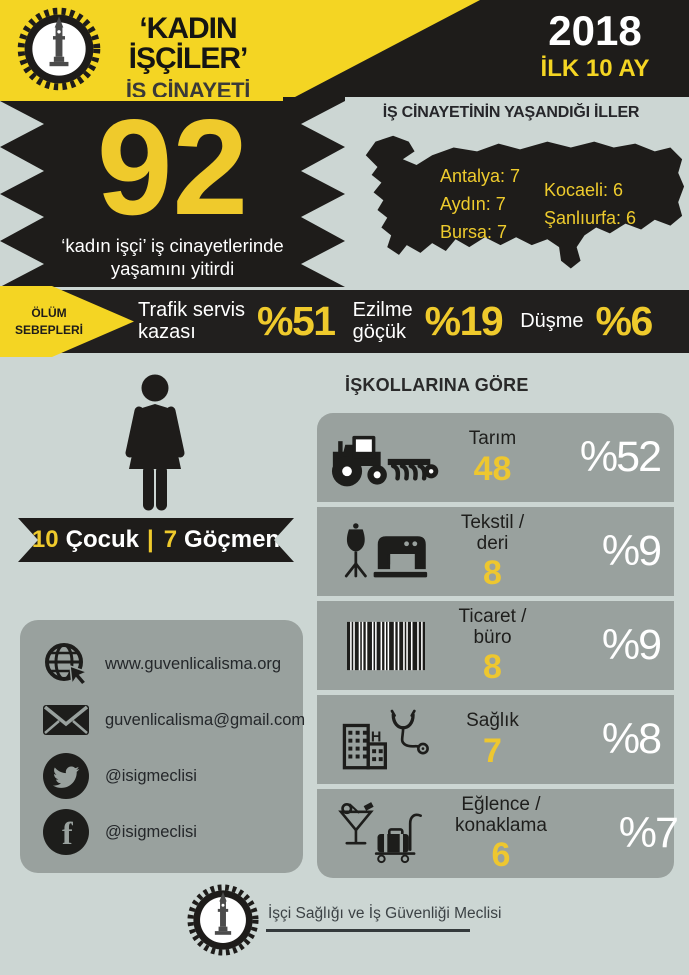 This screenshot has width=689, height=975. I want to click on report-months: İLK 10 AY, so click(595, 68).